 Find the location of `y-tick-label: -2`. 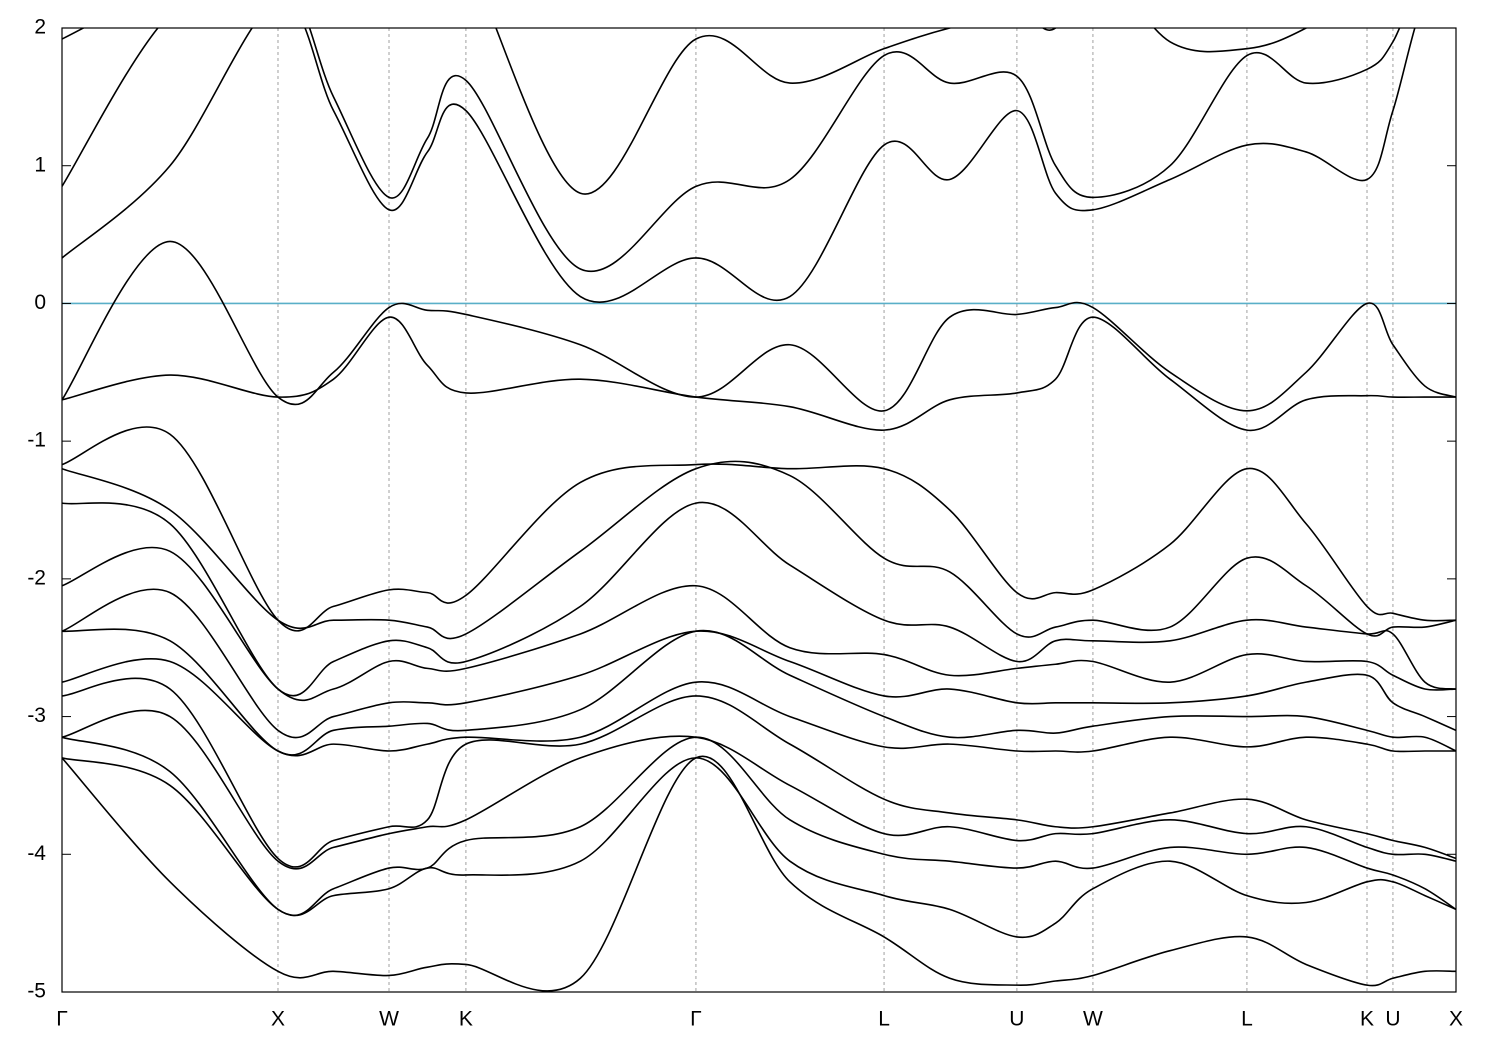

y-tick-label: -2 is located at coordinates (36, 577).